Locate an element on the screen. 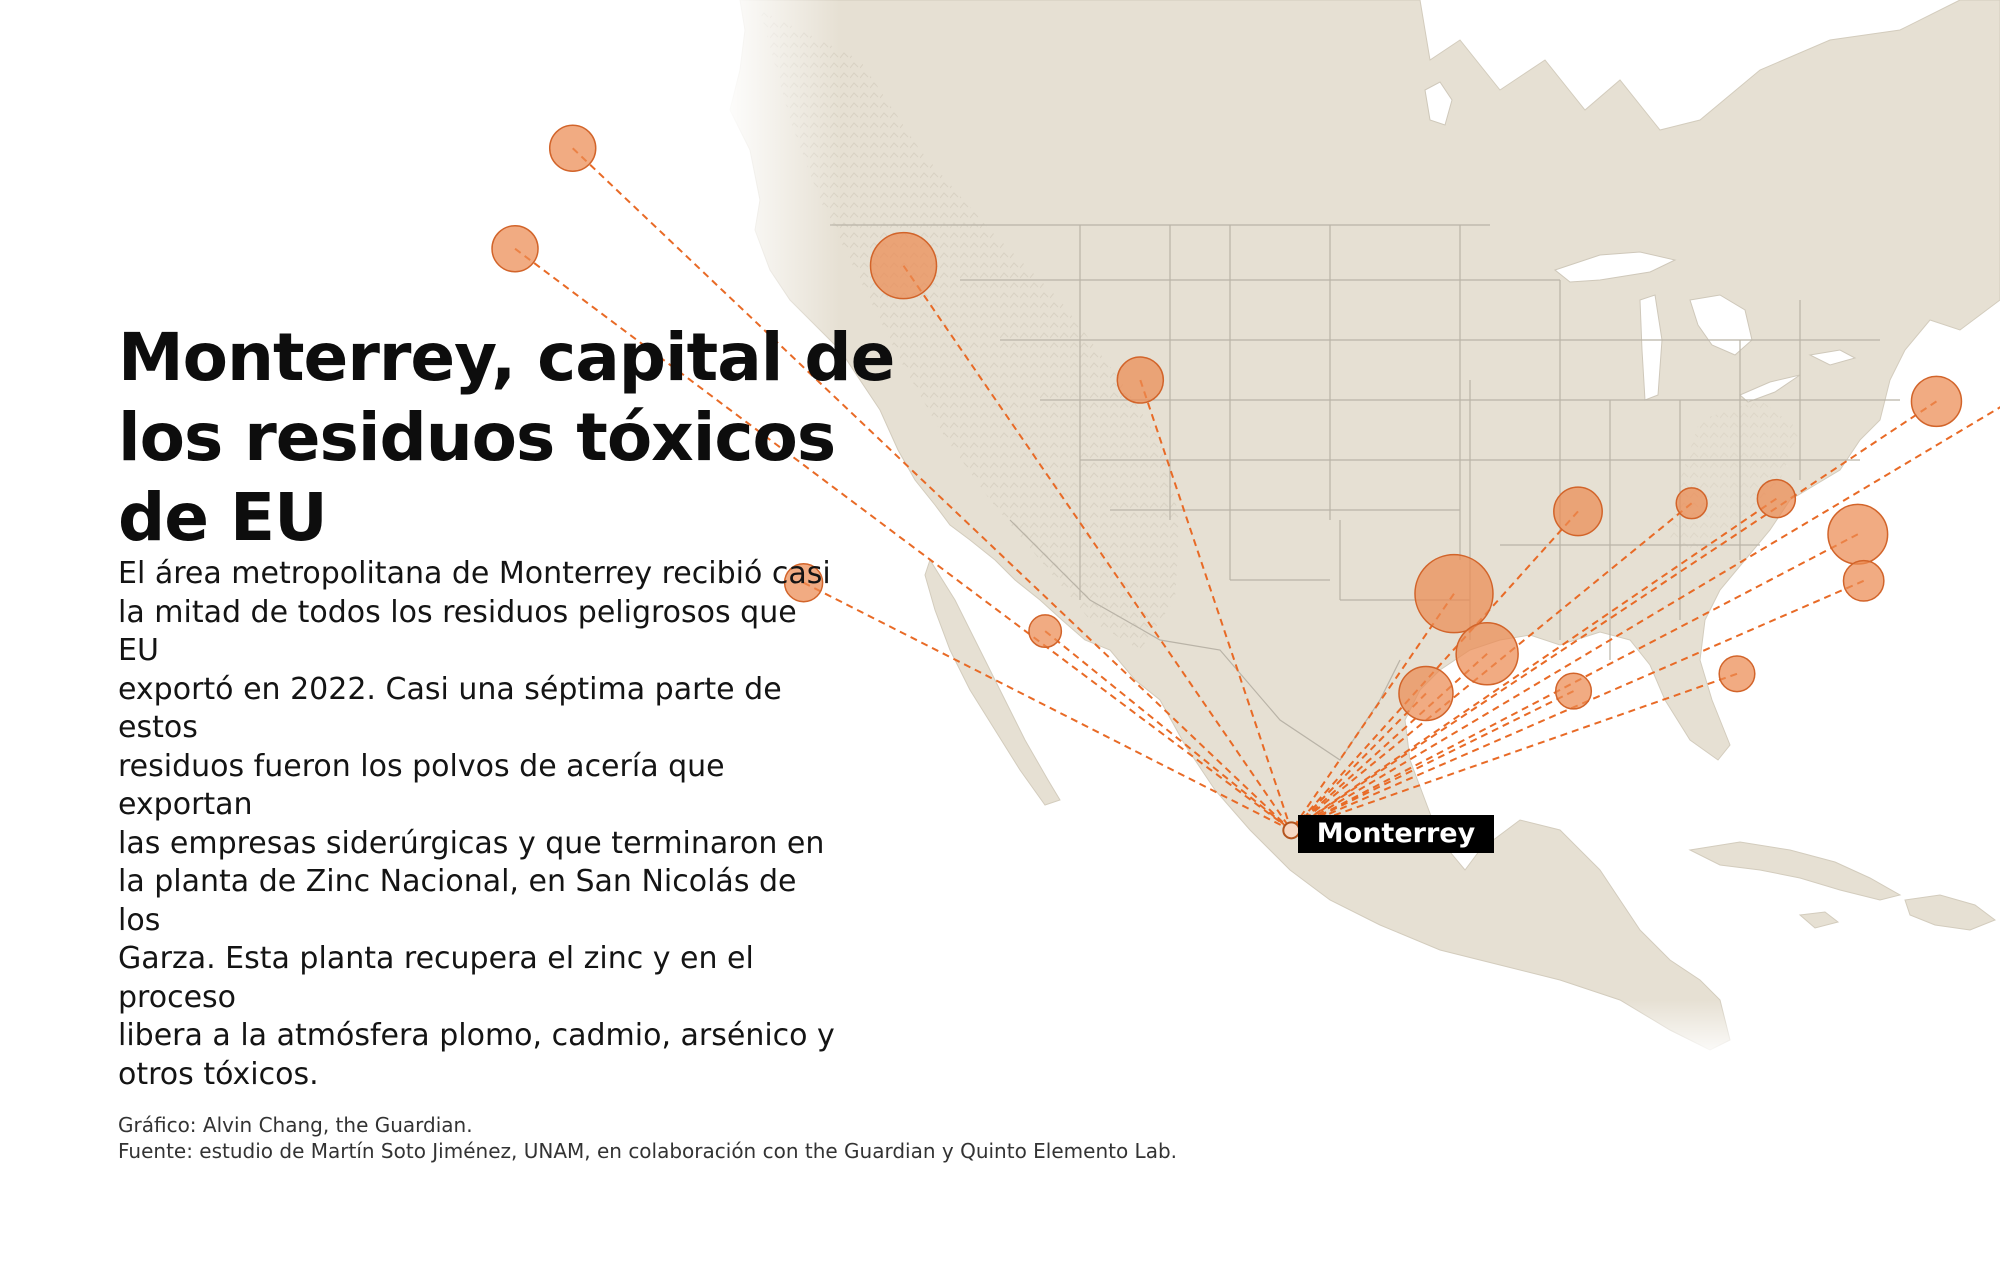 The image size is (2000, 1286). intro-line: otros tóxicos. is located at coordinates (218, 1074).